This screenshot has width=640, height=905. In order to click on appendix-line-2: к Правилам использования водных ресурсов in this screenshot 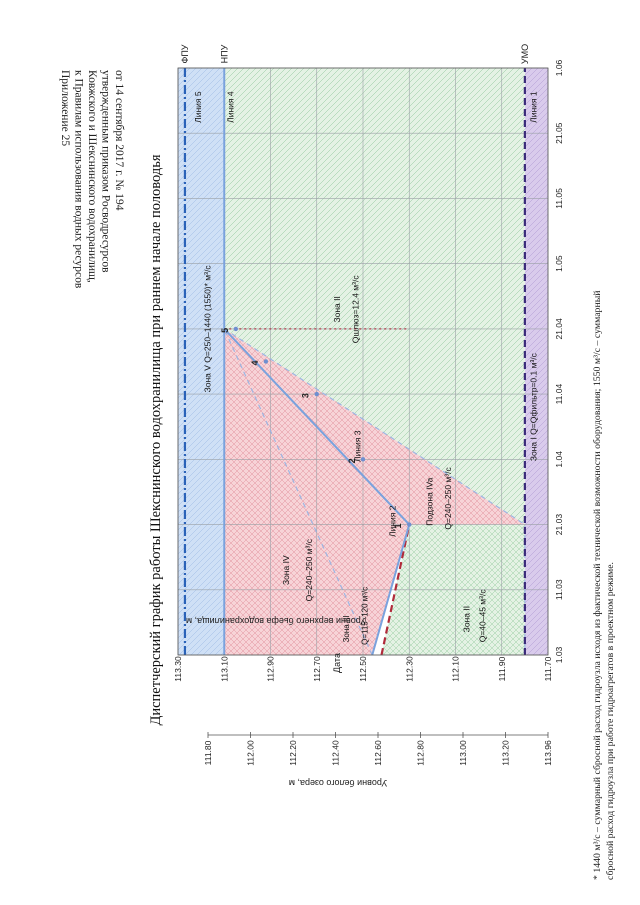, I will do `click(79, 179)`.